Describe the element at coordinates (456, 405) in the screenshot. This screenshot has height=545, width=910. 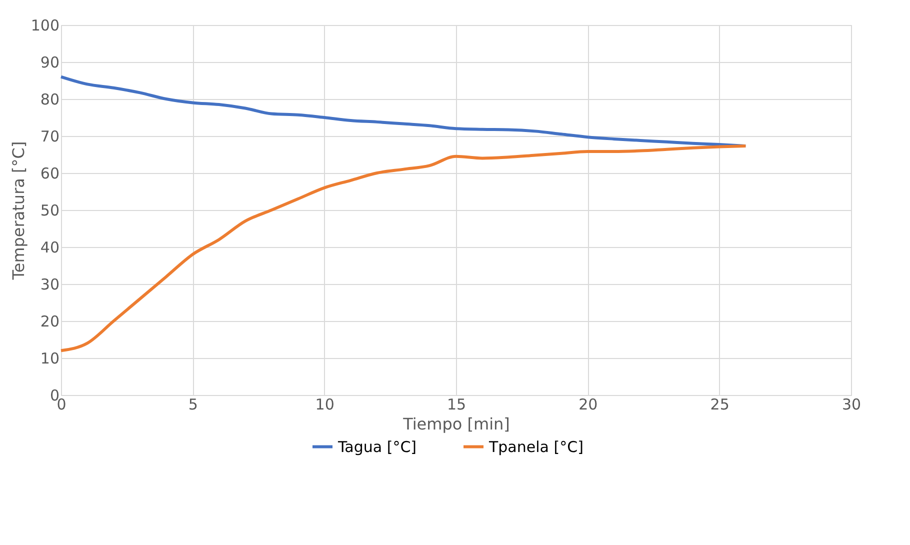
I see `x-tick-label: 15` at that location.